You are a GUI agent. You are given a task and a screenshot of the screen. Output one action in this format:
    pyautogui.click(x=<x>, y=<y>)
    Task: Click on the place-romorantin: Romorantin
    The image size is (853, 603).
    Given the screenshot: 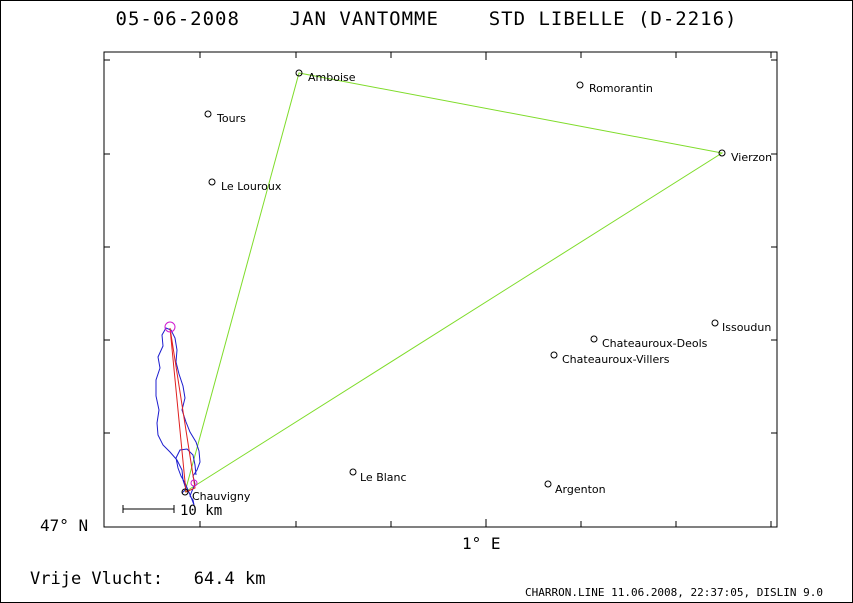 What is the action you would take?
    pyautogui.click(x=614, y=88)
    